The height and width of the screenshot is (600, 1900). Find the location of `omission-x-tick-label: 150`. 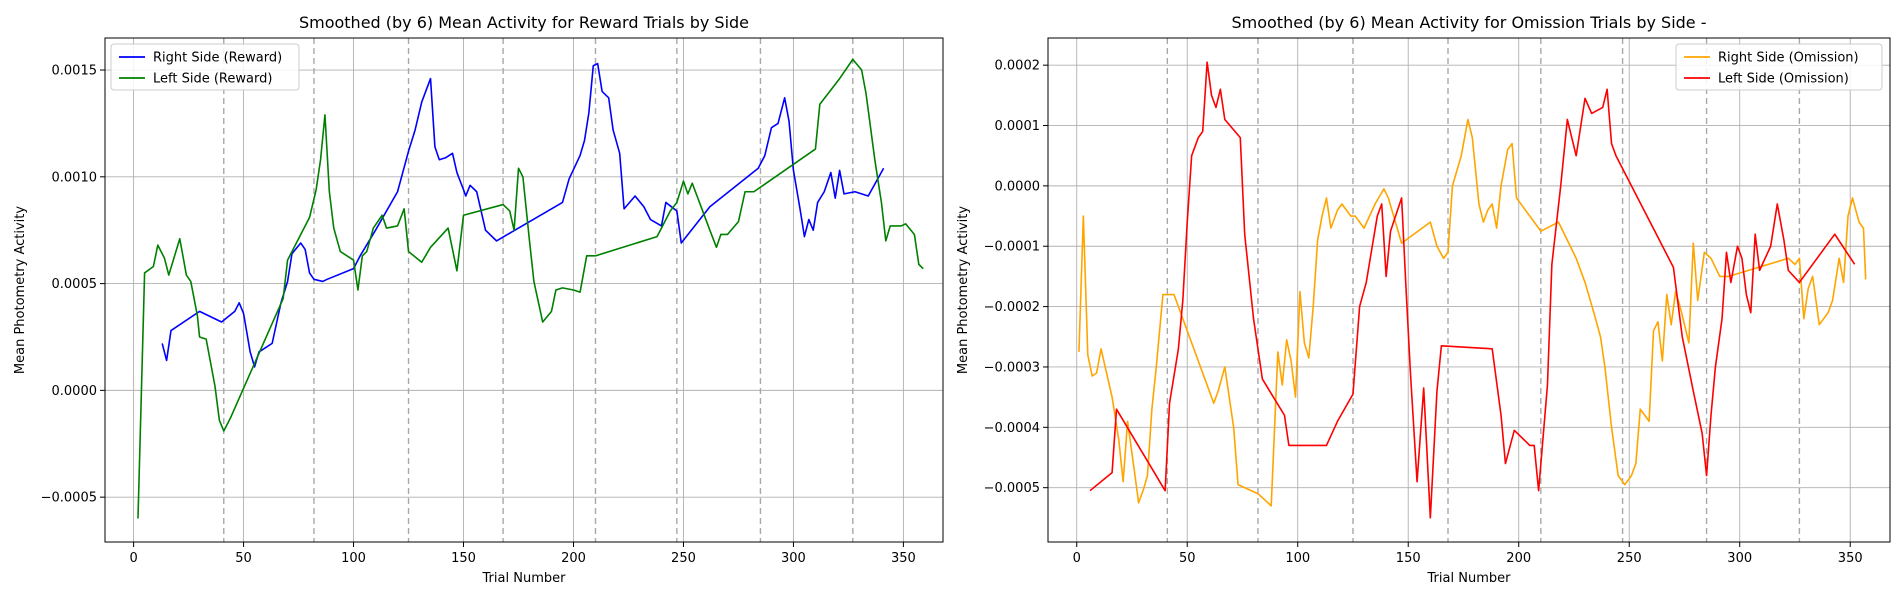

omission-x-tick-label: 150 is located at coordinates (1408, 558).